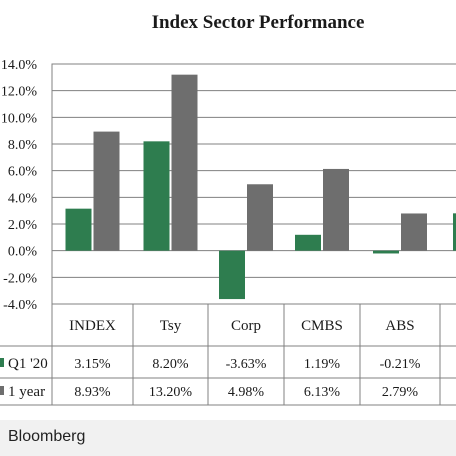  What do you see at coordinates (92, 326) in the screenshot?
I see `category-label: INDEX` at bounding box center [92, 326].